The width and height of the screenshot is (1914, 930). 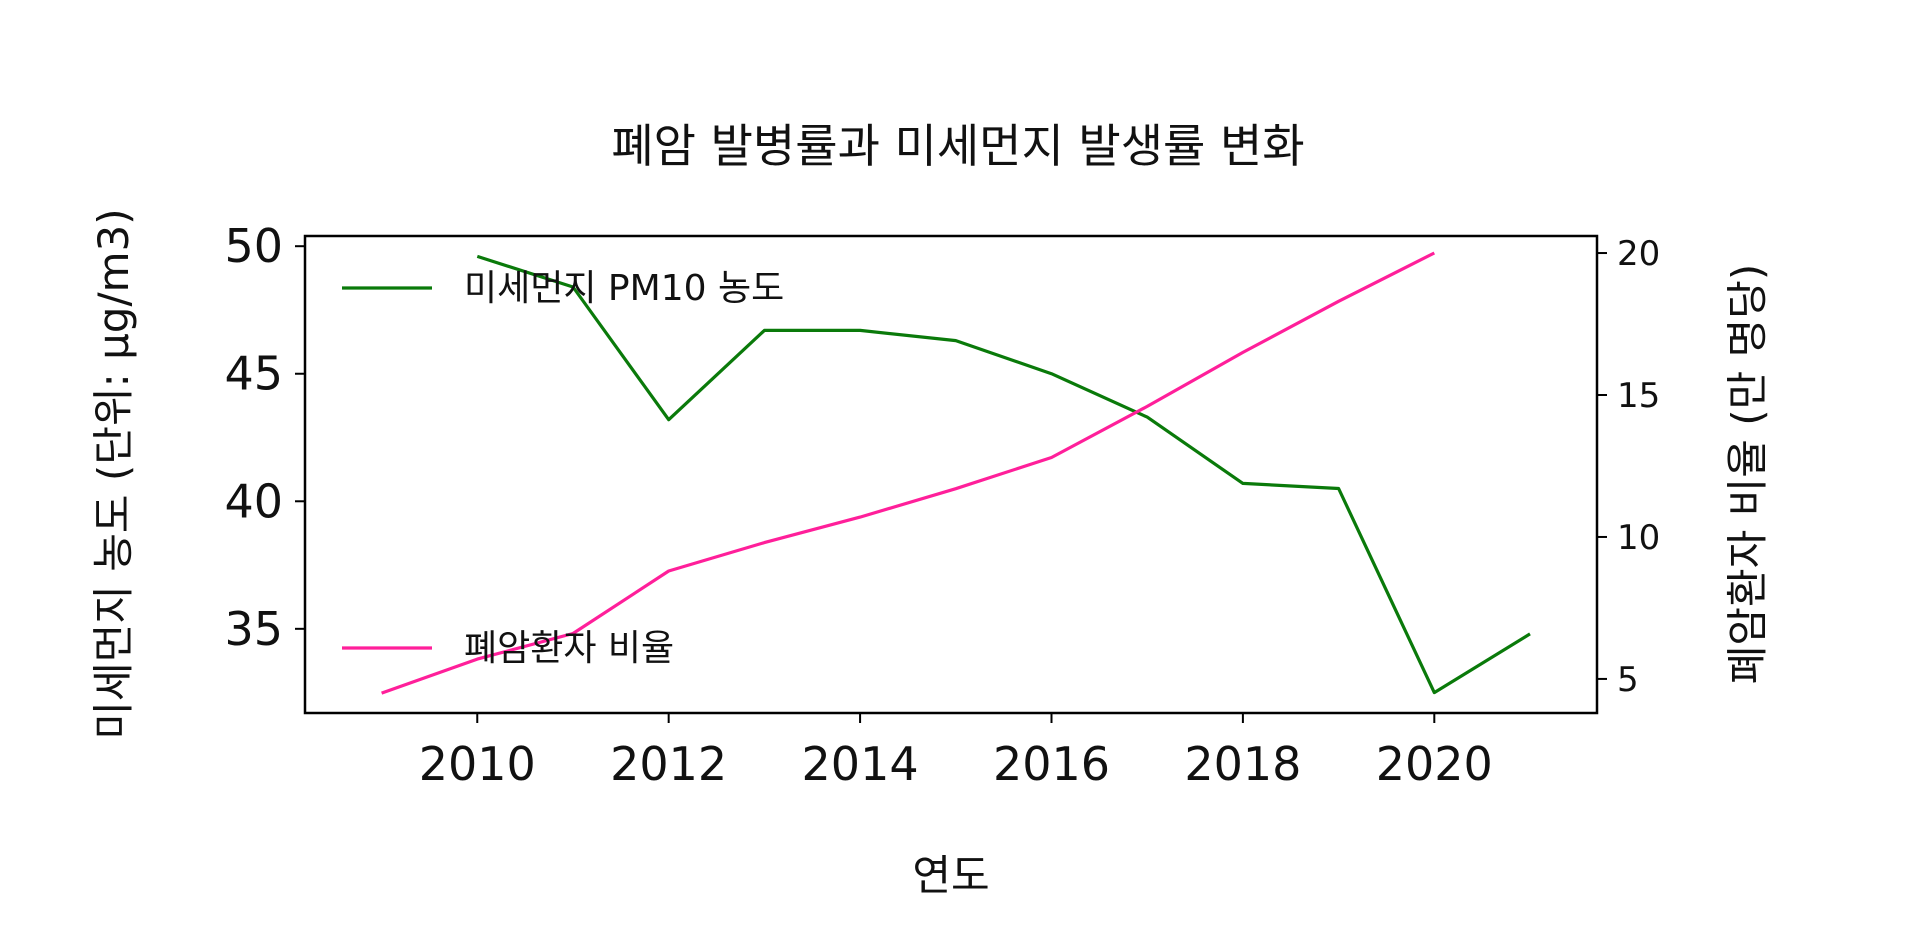 What do you see at coordinates (957, 146) in the screenshot?
I see `chart-title: 폐암 발병률과 미세먼지 발생률 변화` at bounding box center [957, 146].